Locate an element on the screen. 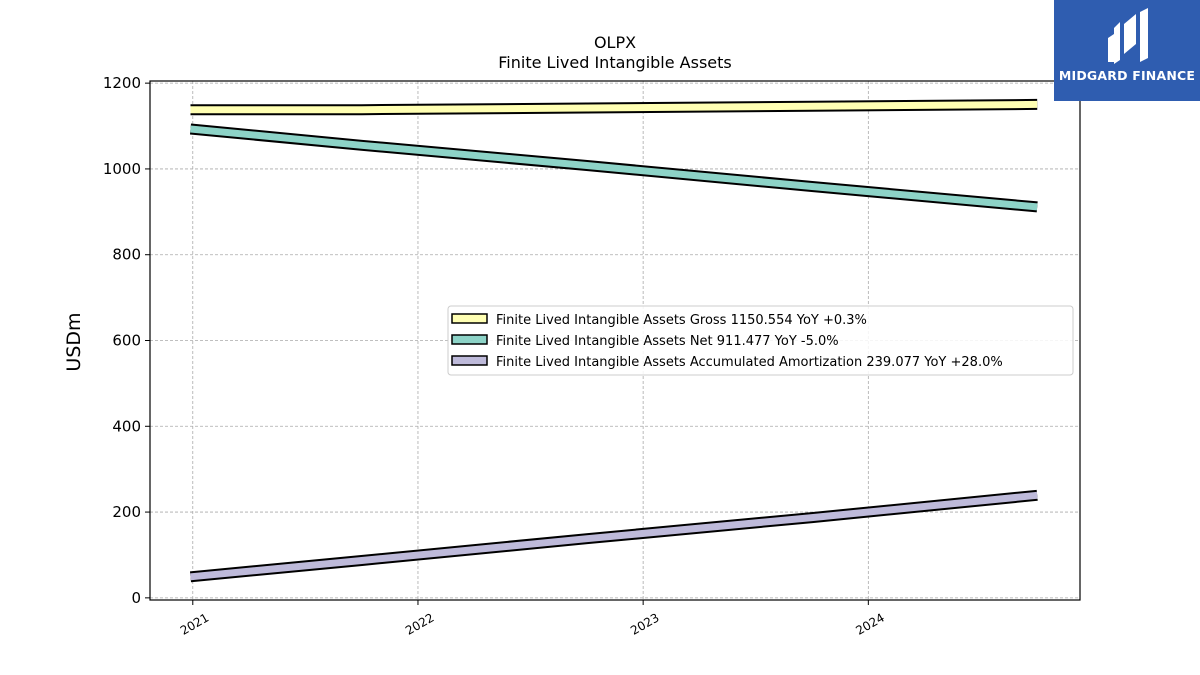  legend-box is located at coordinates (760, 340).